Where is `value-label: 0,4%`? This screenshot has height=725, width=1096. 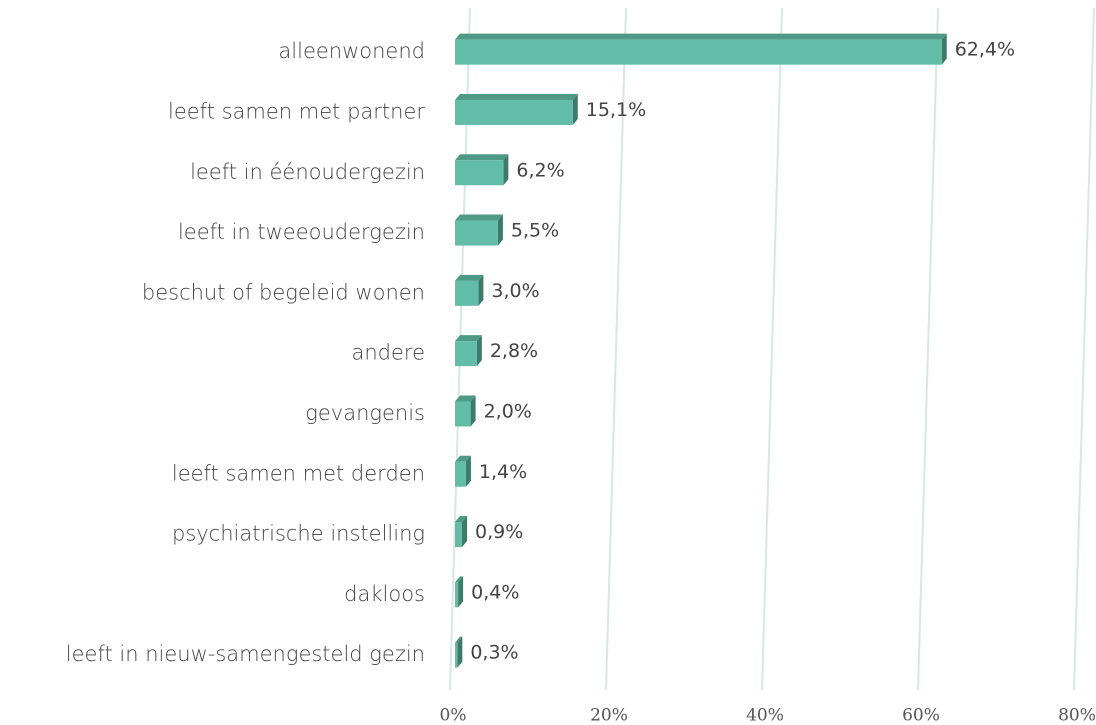
value-label: 0,4% is located at coordinates (495, 592).